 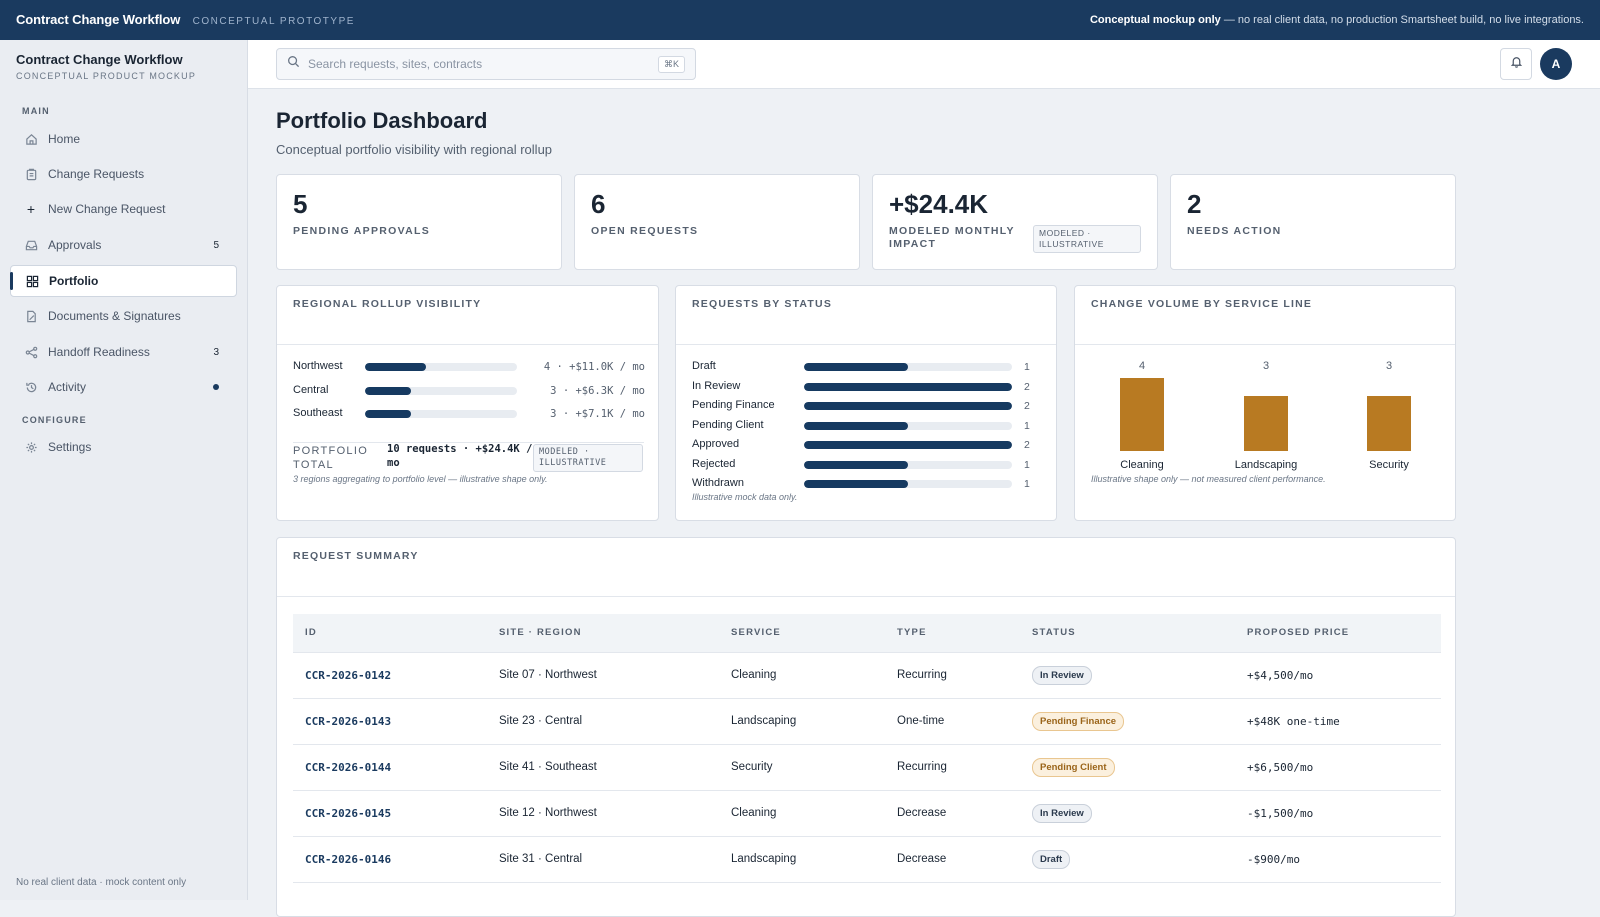 I want to click on app-header: ⌘K A, so click(x=924, y=64).